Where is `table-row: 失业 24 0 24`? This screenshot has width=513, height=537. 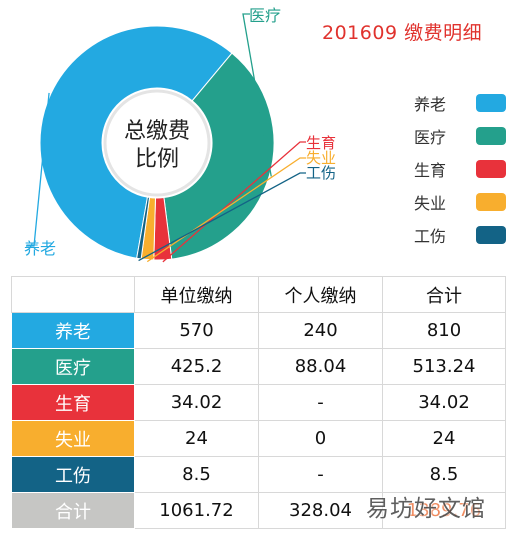 table-row: 失业 24 0 24 is located at coordinates (258, 438).